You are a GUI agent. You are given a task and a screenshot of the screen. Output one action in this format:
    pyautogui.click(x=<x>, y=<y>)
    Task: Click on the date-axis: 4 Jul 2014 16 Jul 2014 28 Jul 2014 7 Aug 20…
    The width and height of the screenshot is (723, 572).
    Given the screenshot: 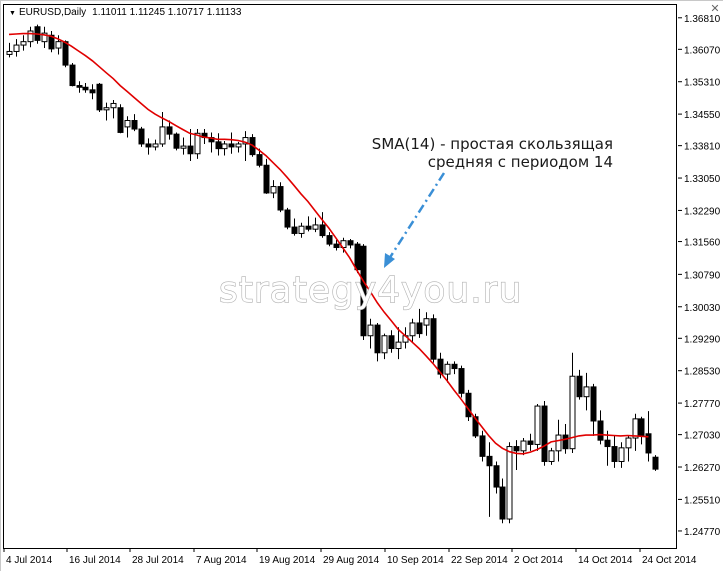 What is the action you would take?
    pyautogui.click(x=350, y=557)
    